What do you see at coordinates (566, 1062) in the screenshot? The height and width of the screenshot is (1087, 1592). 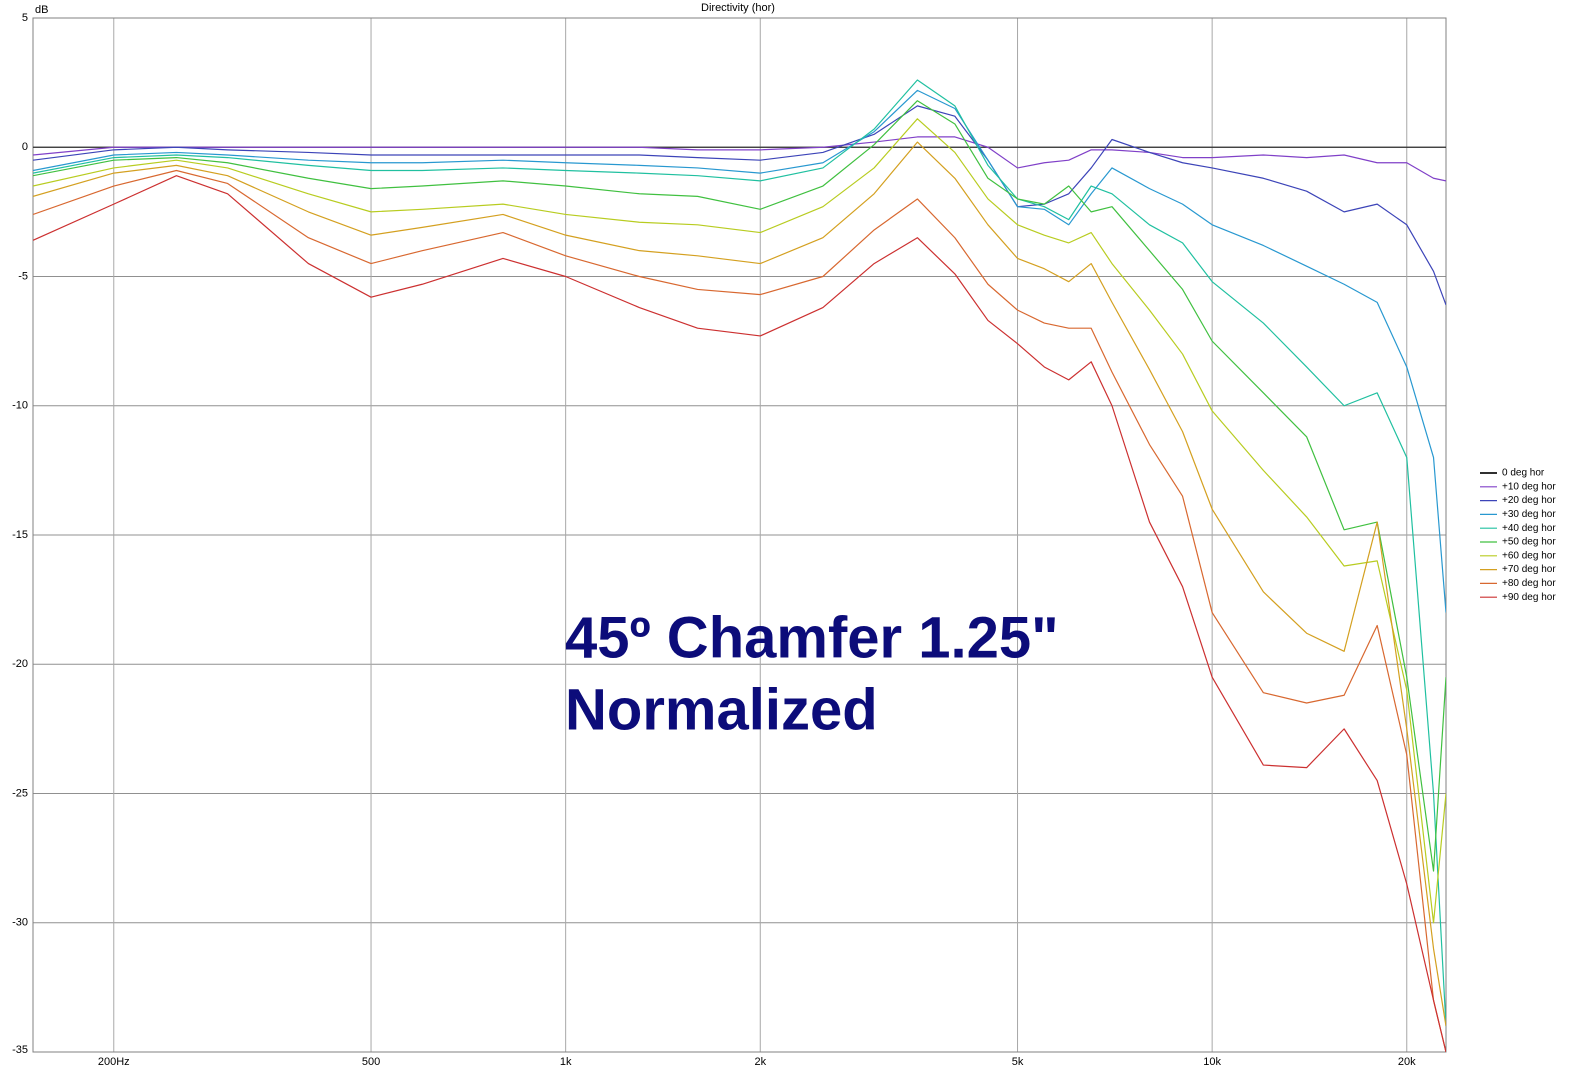 I see `x-tick-label: 1k` at bounding box center [566, 1062].